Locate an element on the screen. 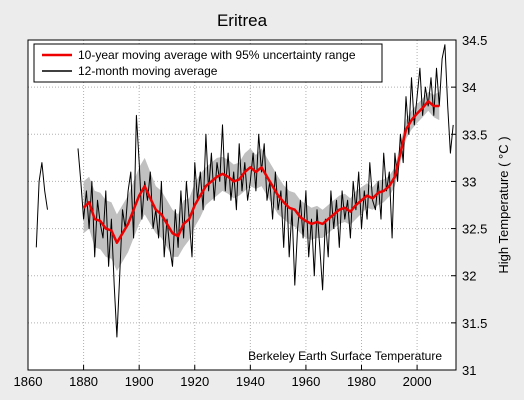 The height and width of the screenshot is (400, 524). y-tick-label: 34 is located at coordinates (469, 87).